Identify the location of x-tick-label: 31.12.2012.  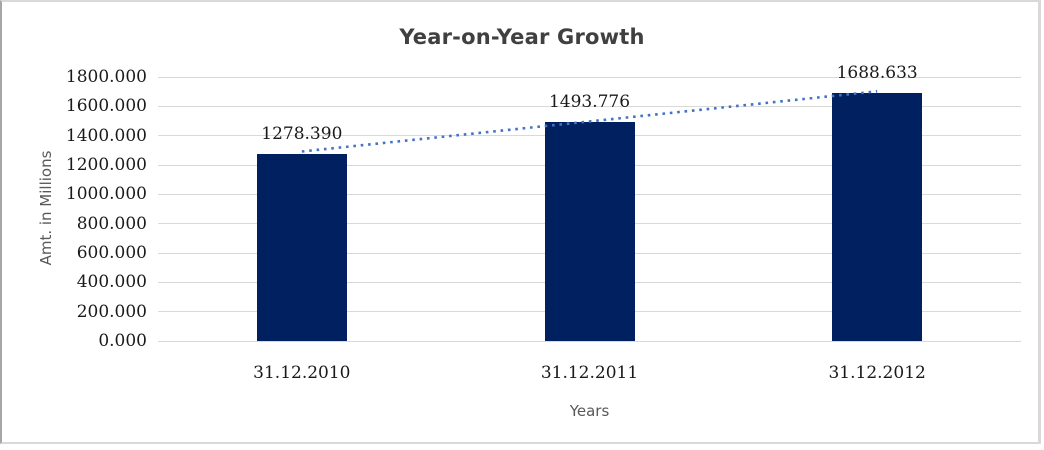
(877, 373).